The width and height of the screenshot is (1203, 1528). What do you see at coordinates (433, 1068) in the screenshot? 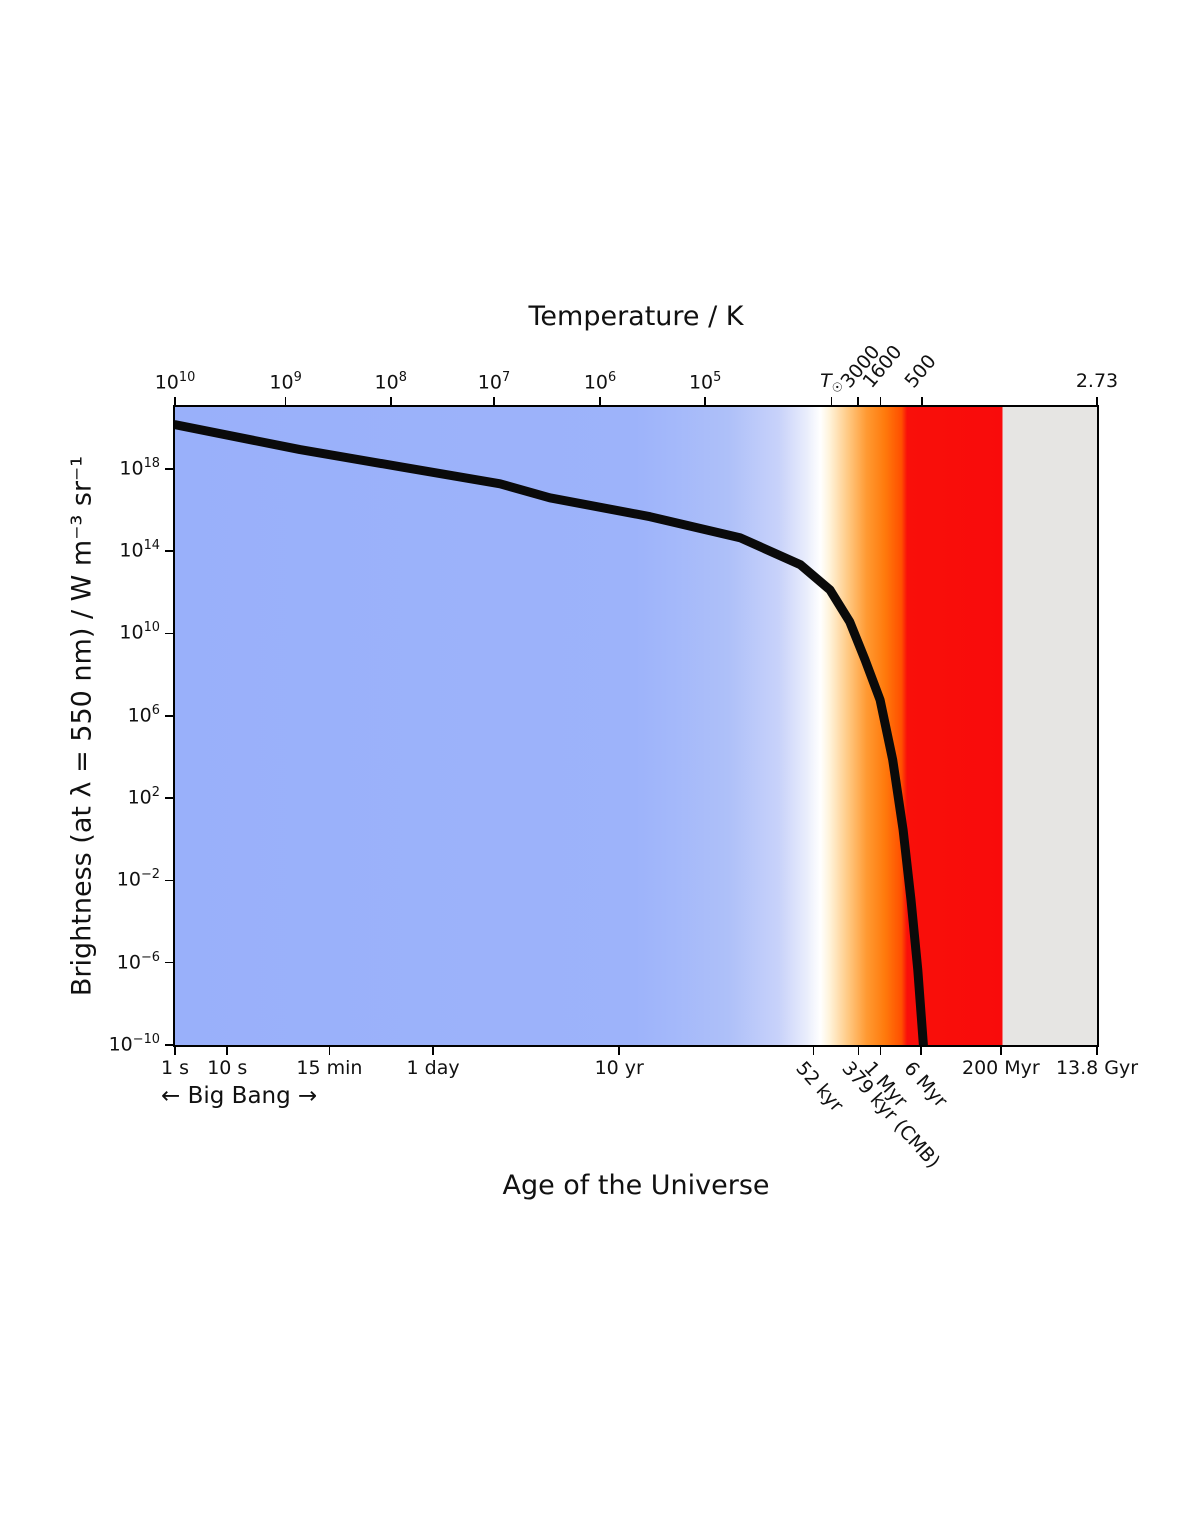
I see `bottom-axis-tick-label: 1 day` at bounding box center [433, 1068].